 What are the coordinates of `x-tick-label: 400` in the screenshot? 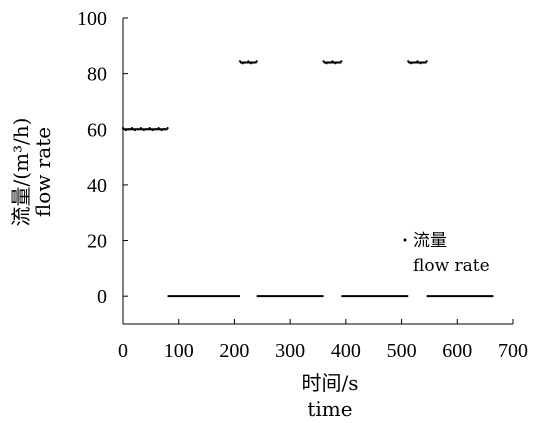 It's located at (346, 351).